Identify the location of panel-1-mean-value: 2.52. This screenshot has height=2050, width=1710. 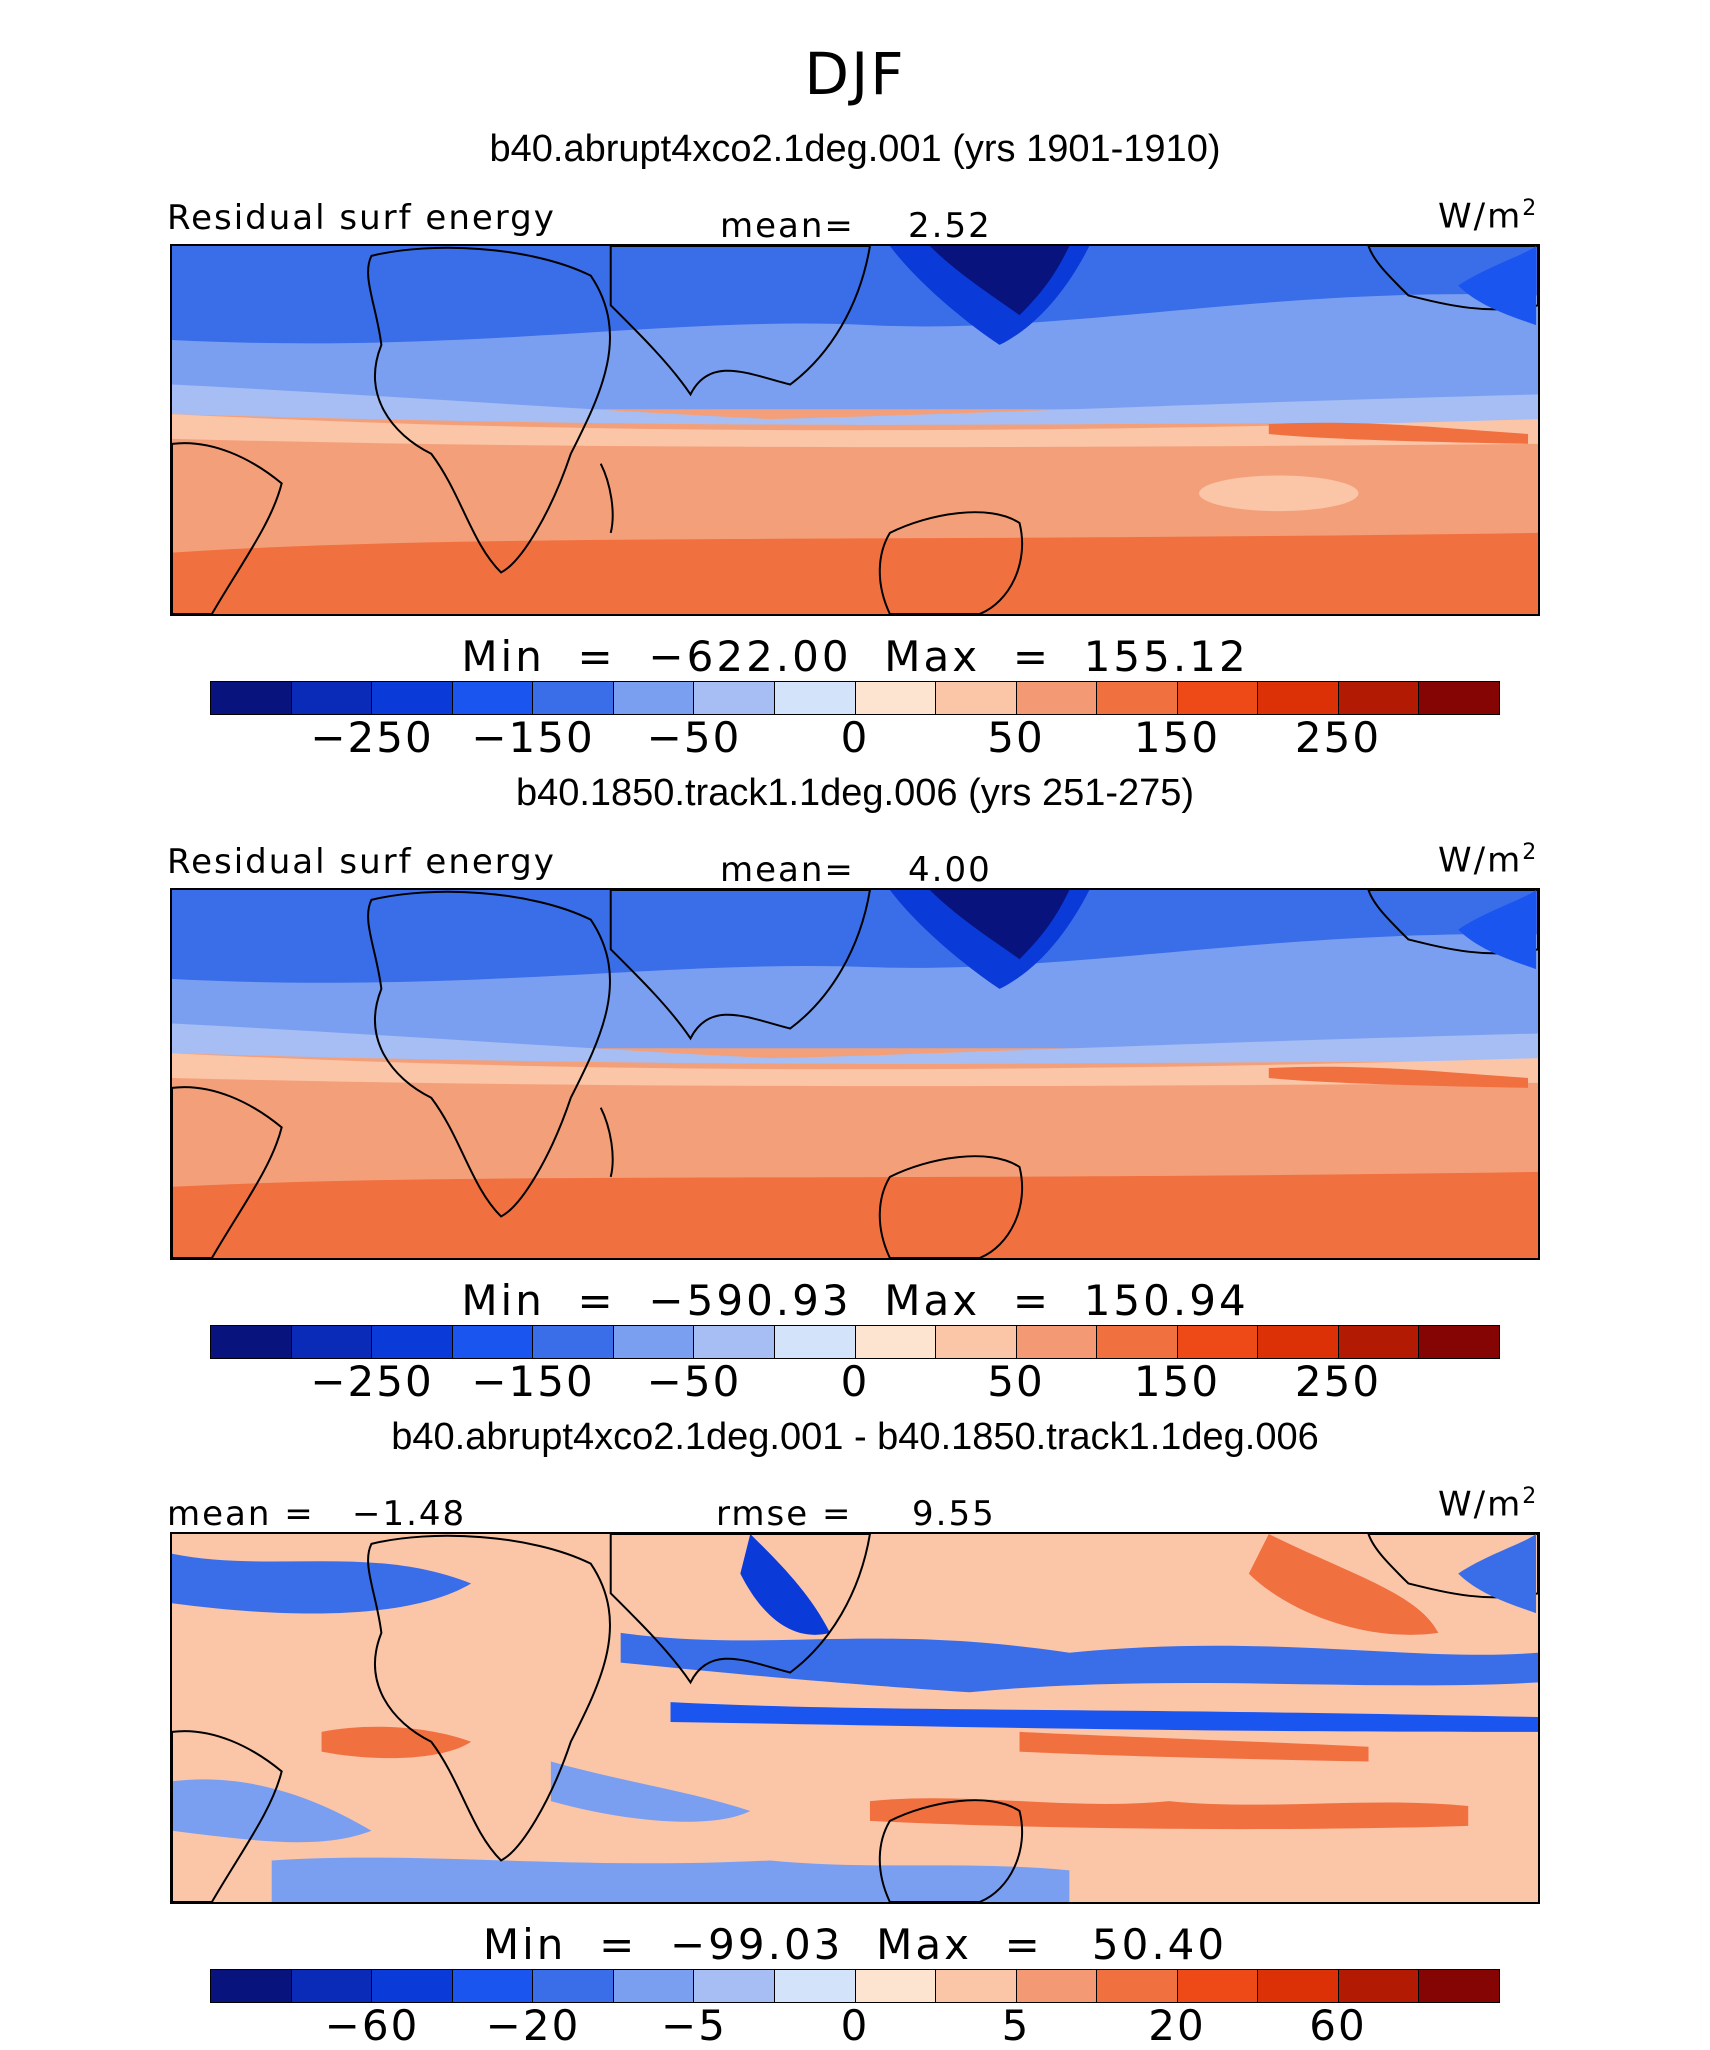
(950, 226).